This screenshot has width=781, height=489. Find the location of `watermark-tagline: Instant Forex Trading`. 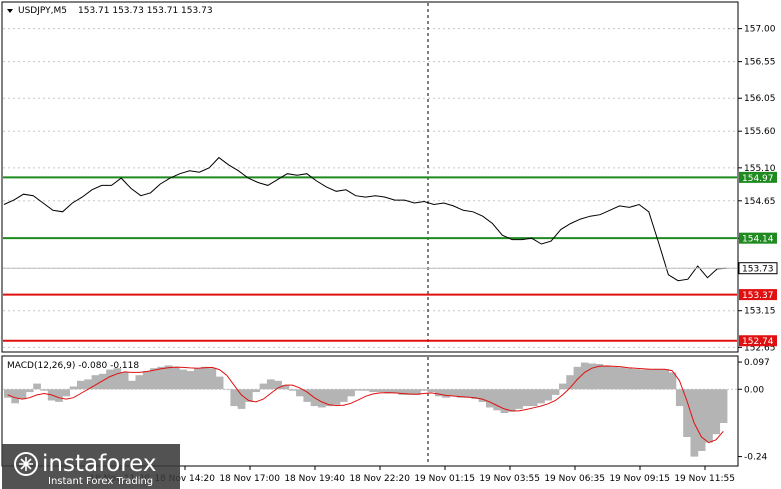

watermark-tagline: Instant Forex Trading is located at coordinates (100, 481).